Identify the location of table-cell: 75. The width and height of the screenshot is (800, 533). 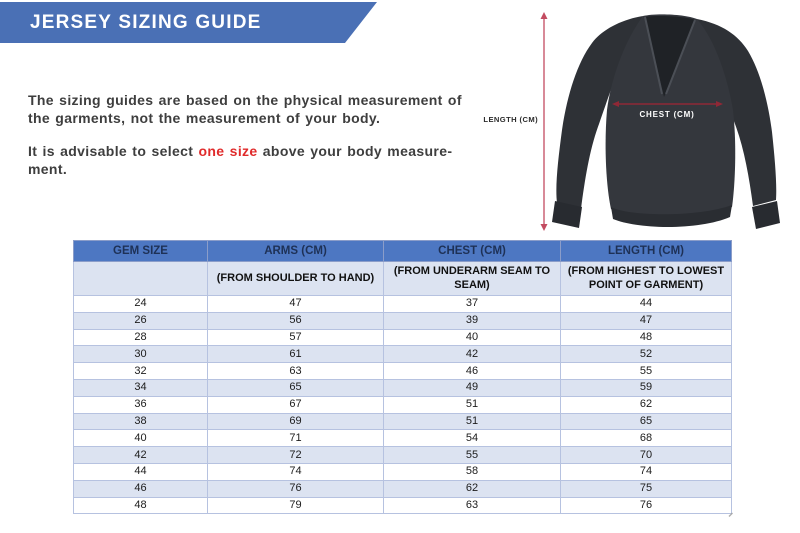
(646, 488).